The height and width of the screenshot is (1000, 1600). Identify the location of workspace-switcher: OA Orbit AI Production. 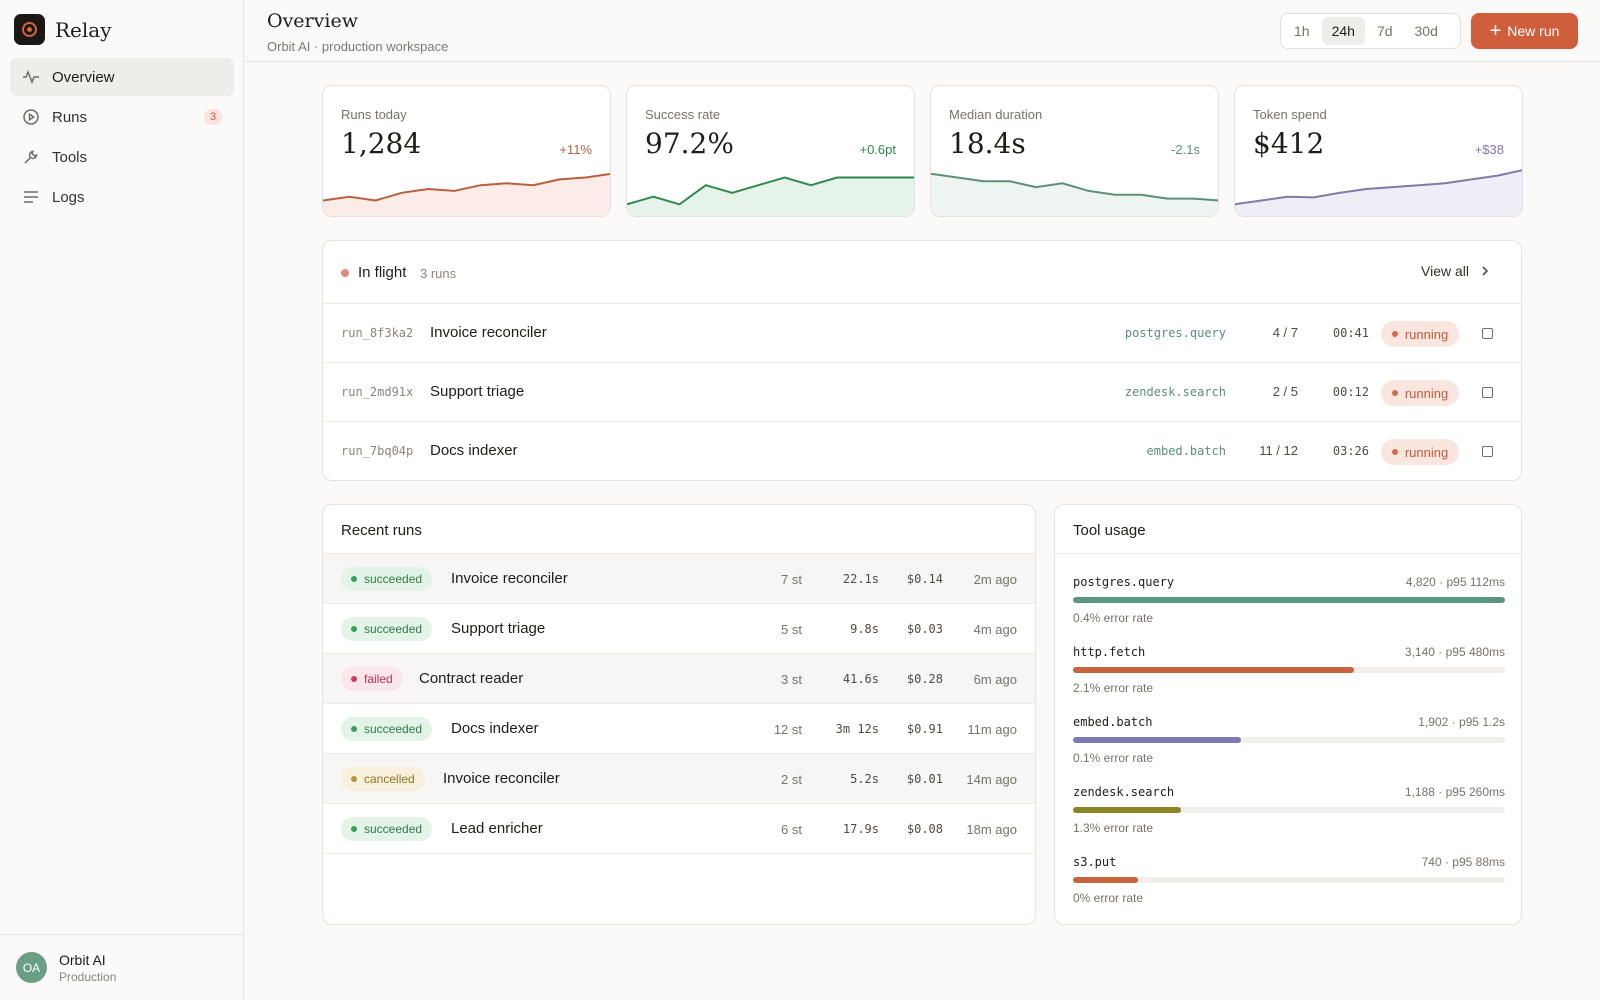
(121, 967).